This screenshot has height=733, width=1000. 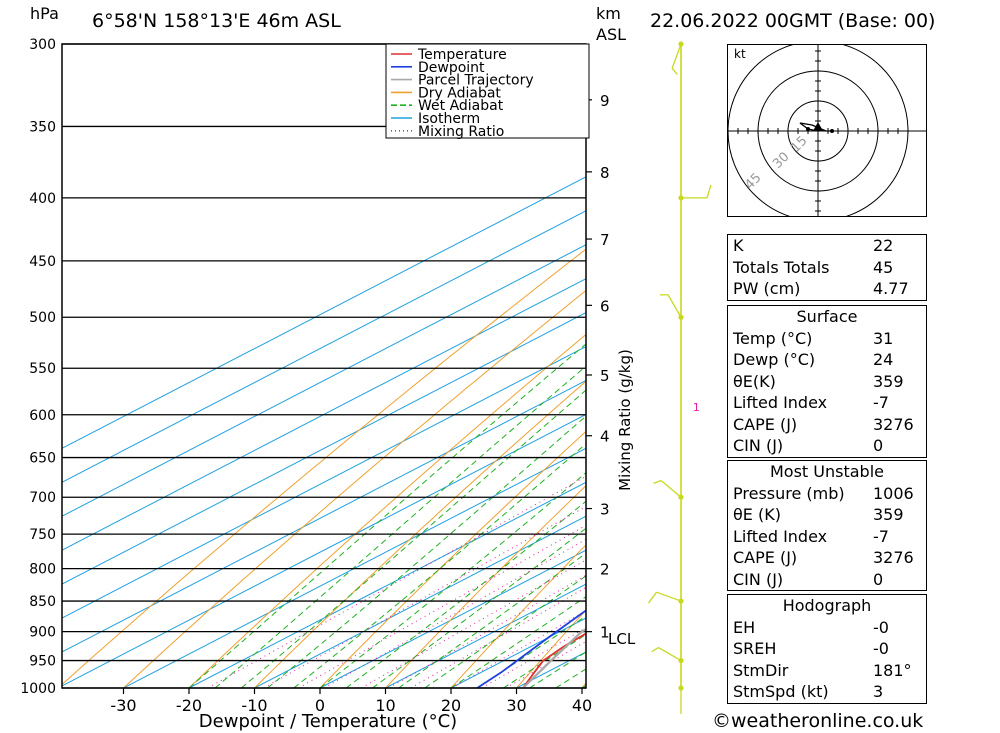 What do you see at coordinates (780, 536) in the screenshot?
I see `mu-li-label: Lifted Index` at bounding box center [780, 536].